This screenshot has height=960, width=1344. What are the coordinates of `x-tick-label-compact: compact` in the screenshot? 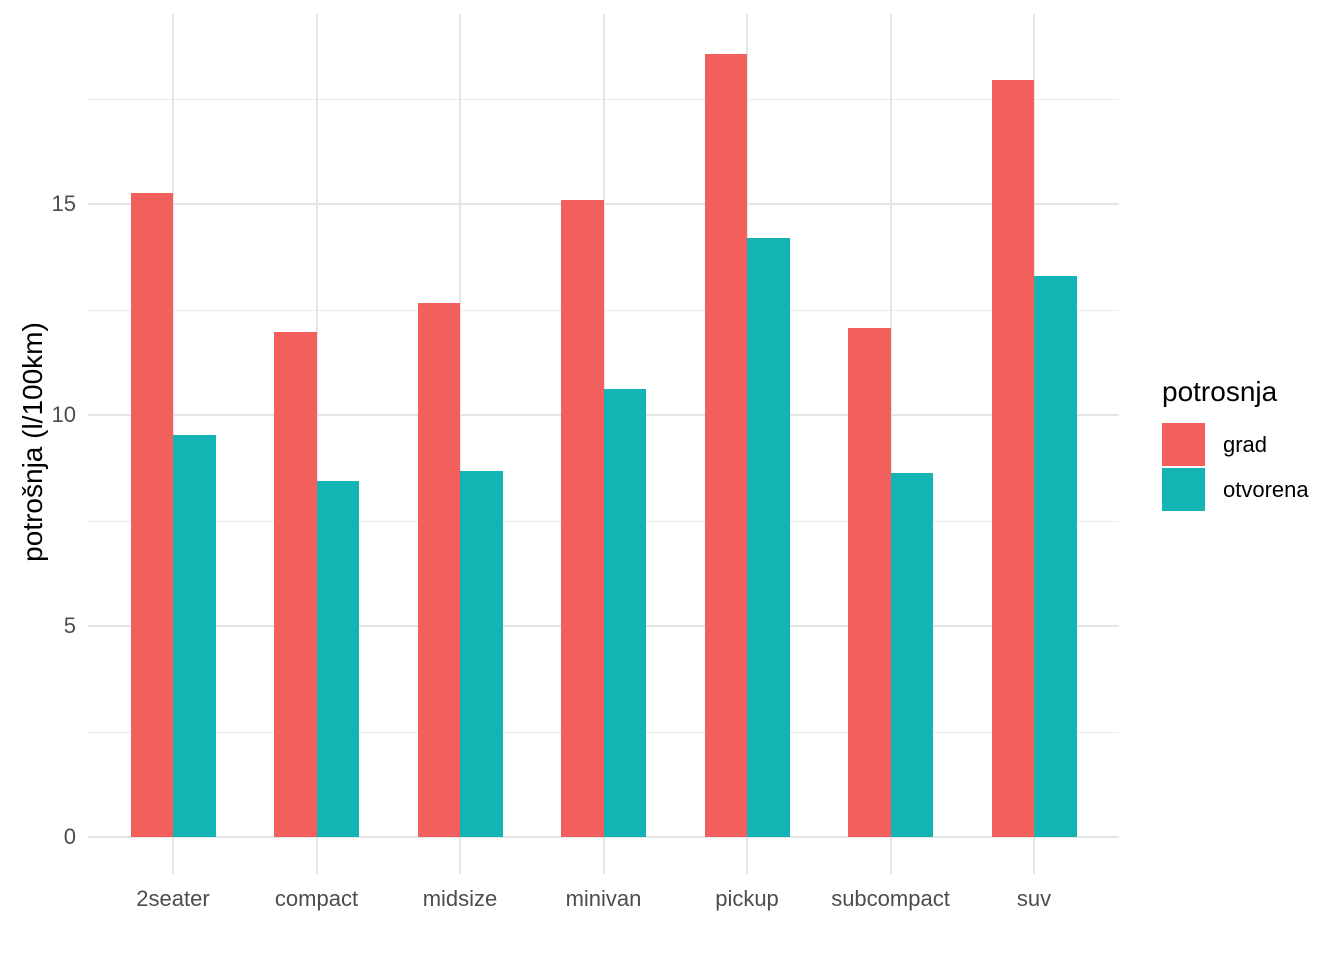 It's located at (316, 898).